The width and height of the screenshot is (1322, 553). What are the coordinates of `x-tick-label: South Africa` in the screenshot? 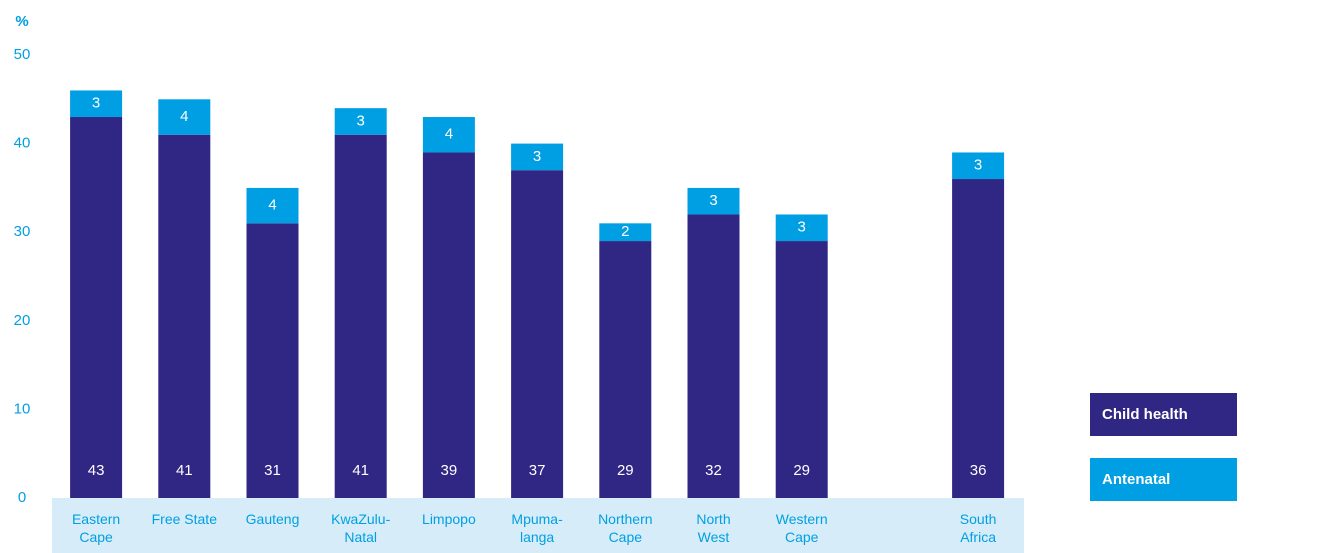 It's located at (978, 528).